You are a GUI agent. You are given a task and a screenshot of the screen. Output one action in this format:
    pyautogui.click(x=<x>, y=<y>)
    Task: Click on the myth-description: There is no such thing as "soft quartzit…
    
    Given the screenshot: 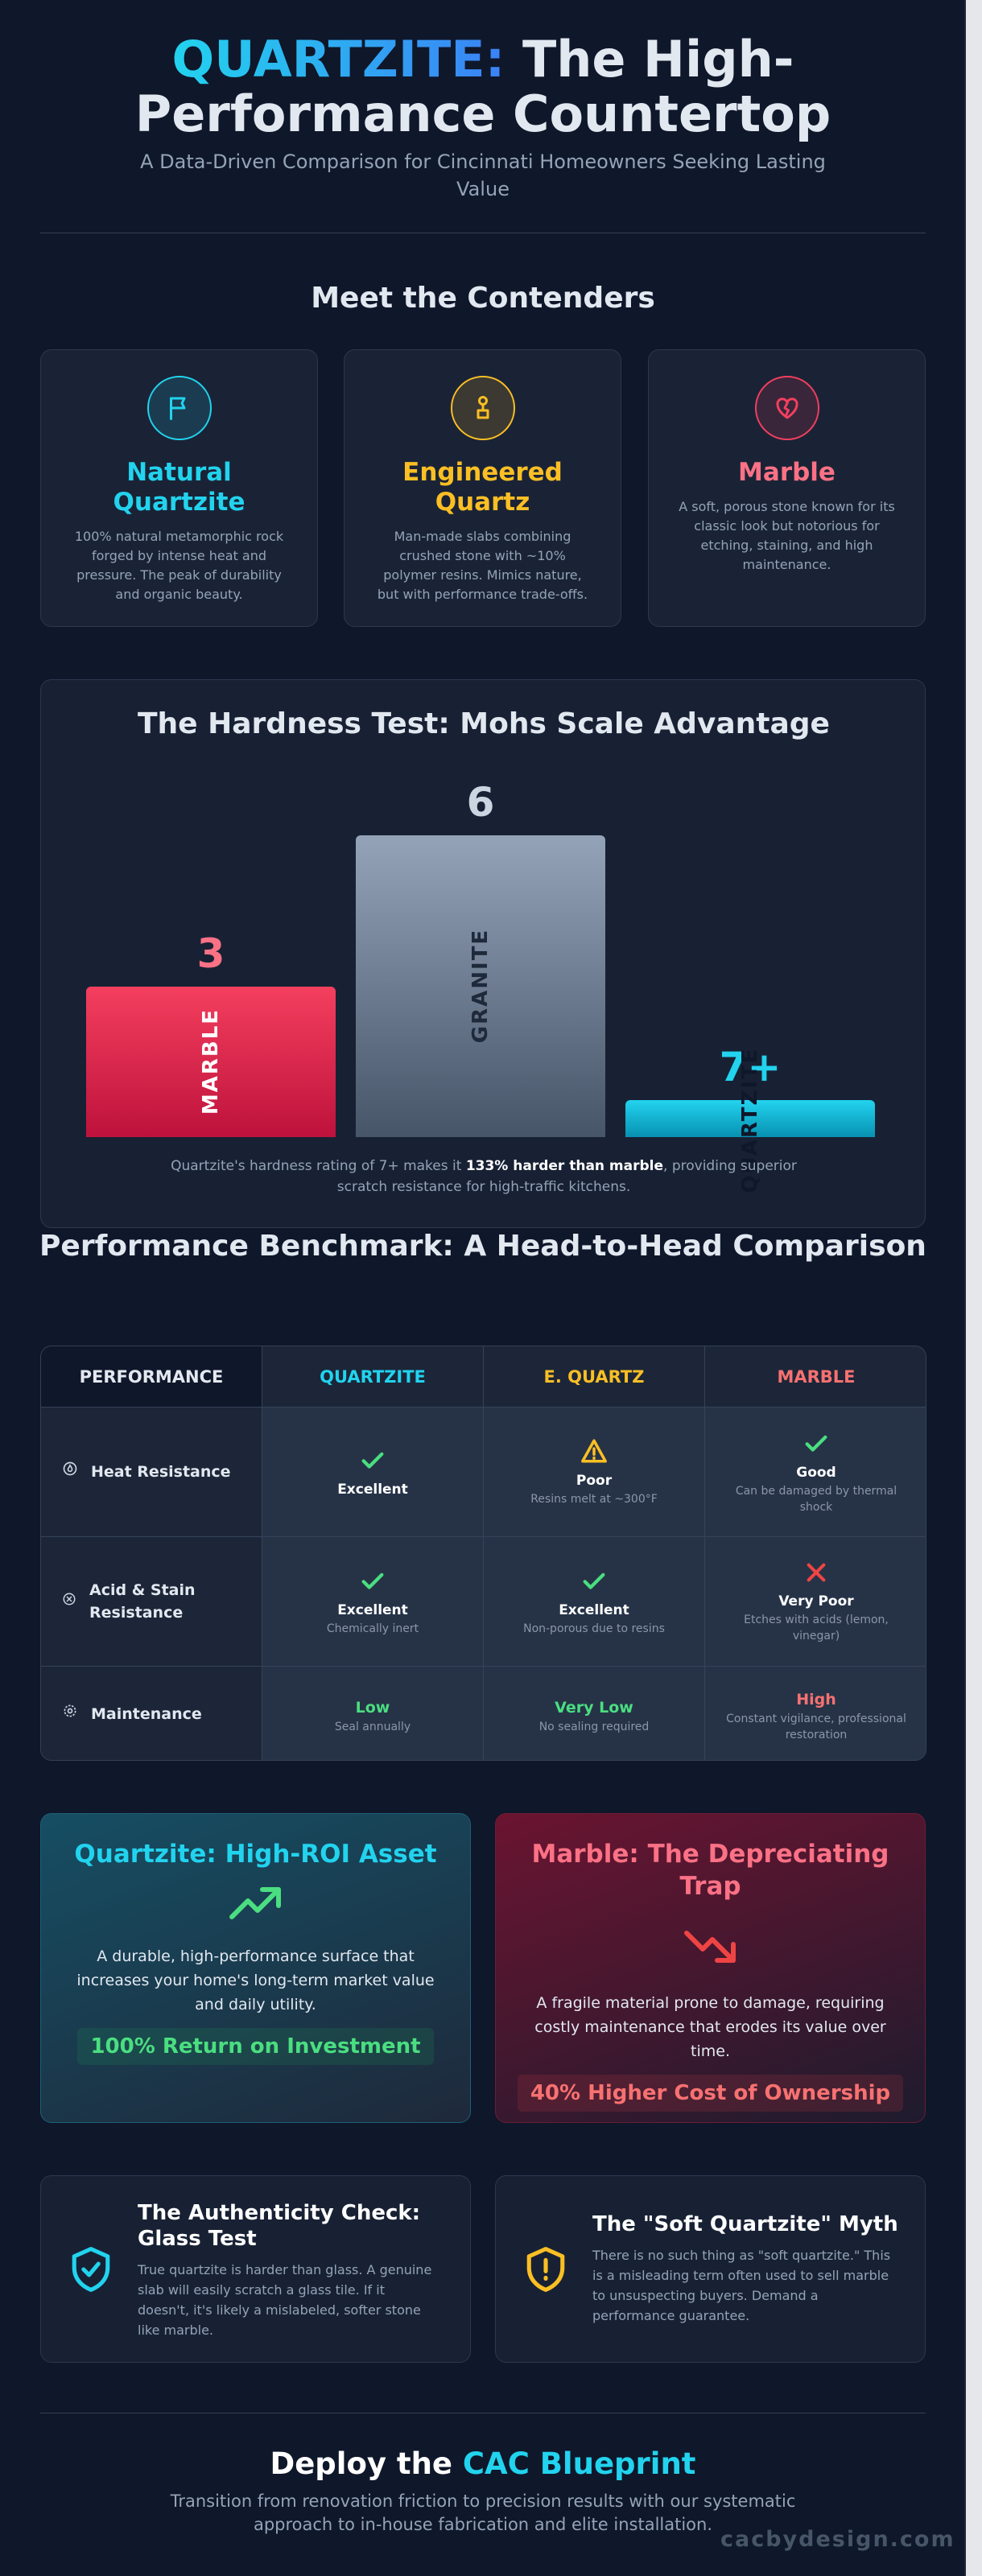 What is the action you would take?
    pyautogui.click(x=741, y=2285)
    